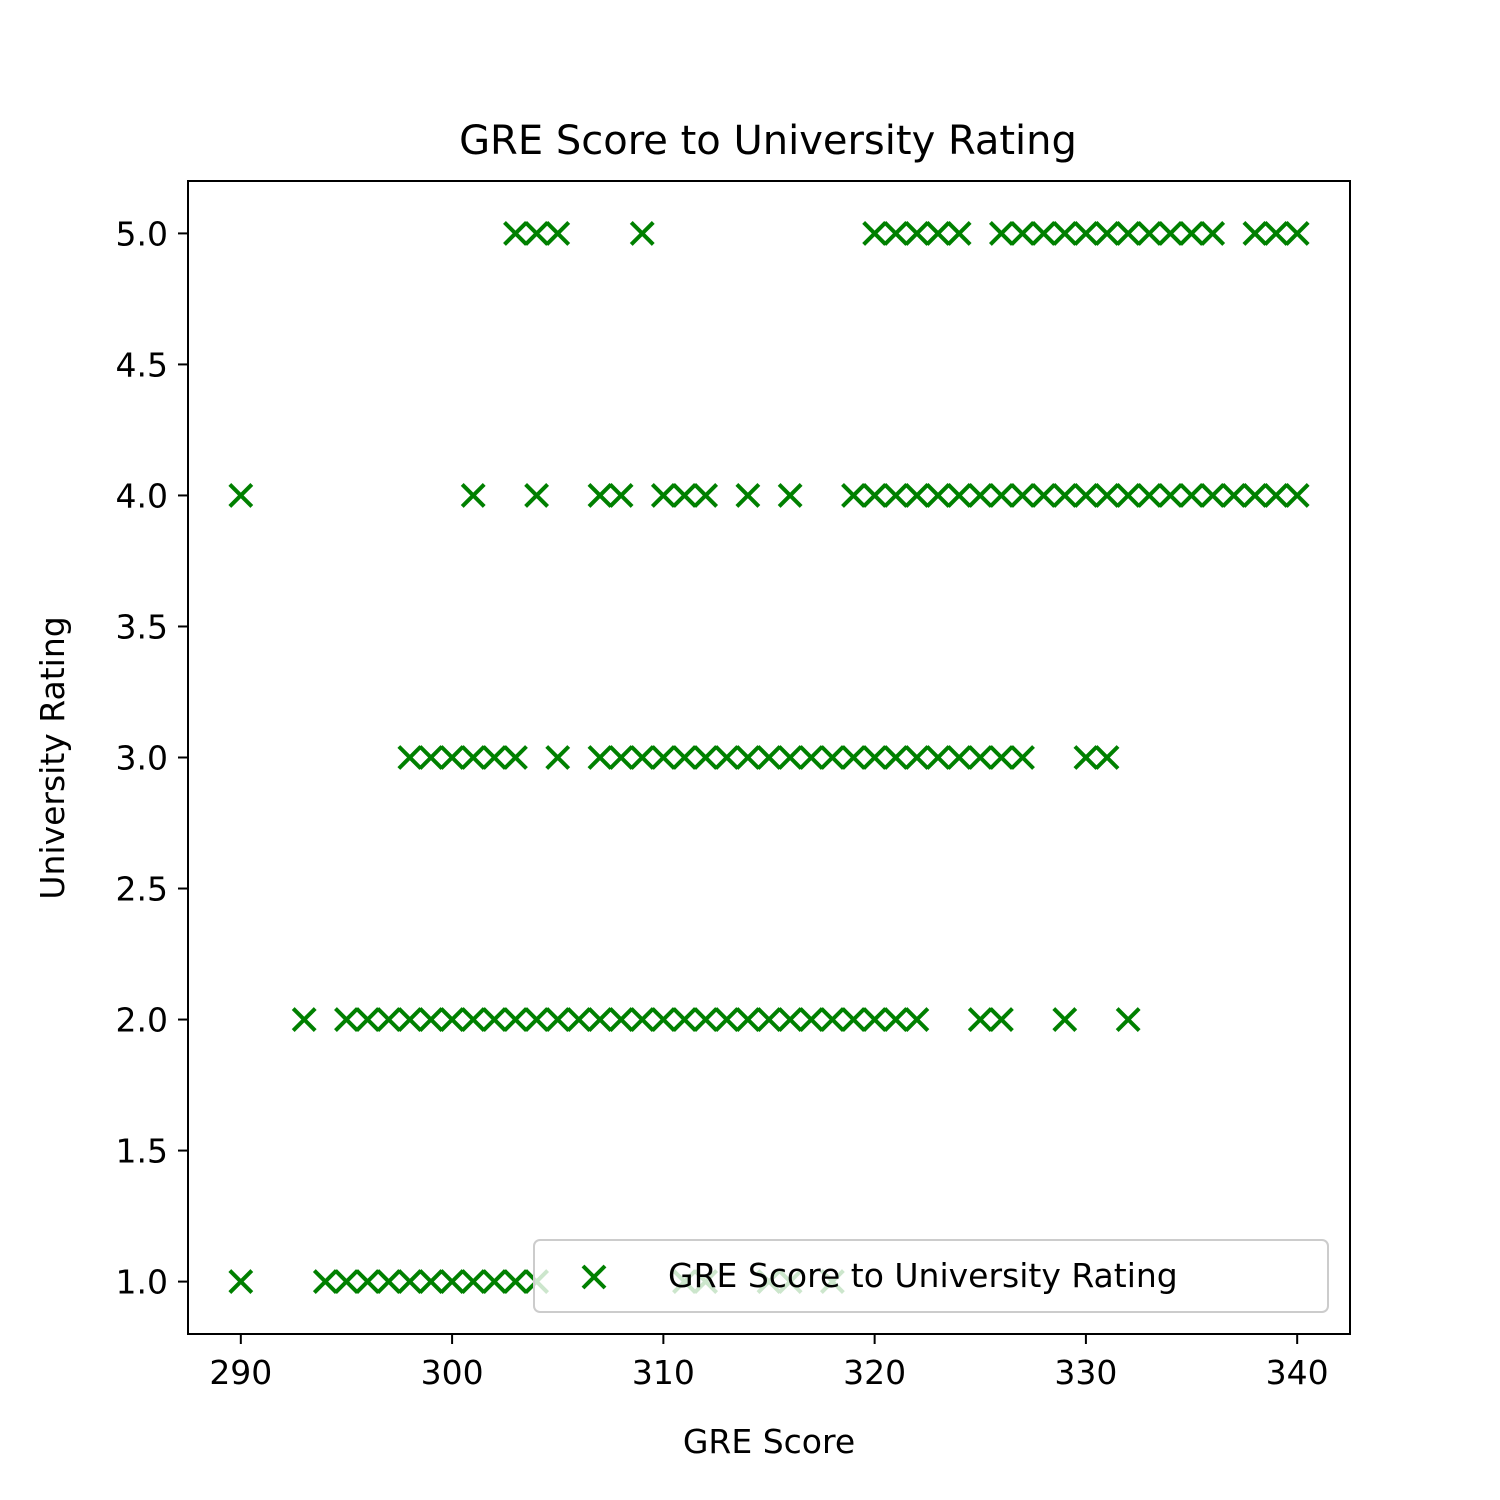 Image resolution: width=1500 pixels, height=1500 pixels. I want to click on y-tick-label: 4.0, so click(142, 495).